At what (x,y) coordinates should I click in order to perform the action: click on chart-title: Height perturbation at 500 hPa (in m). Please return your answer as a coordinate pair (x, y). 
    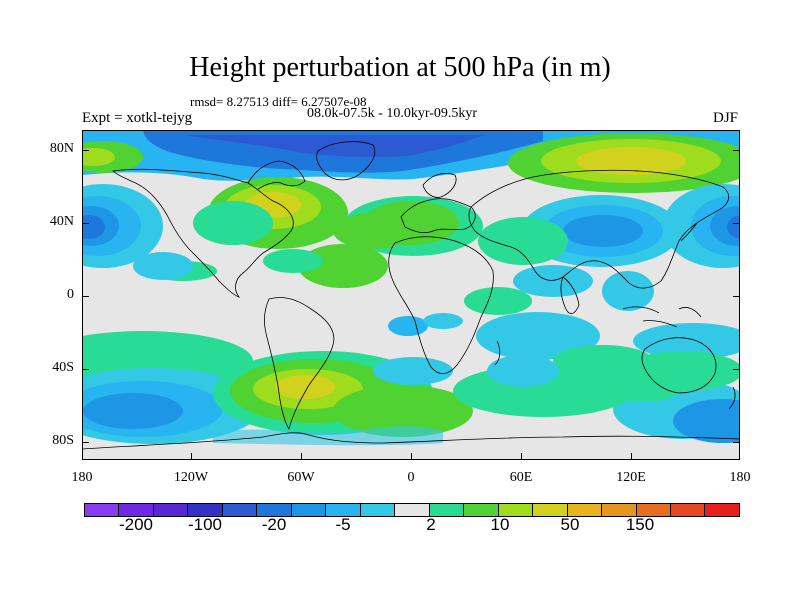
    Looking at the image, I should click on (400, 67).